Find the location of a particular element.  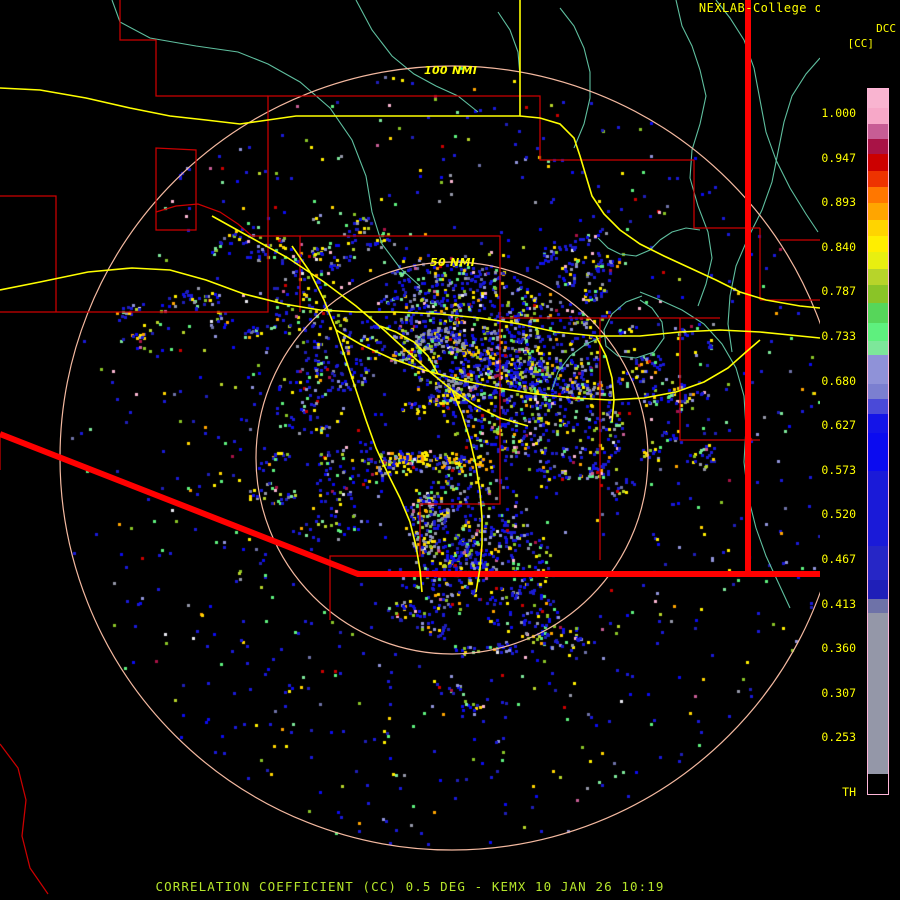

colorbar-gradient is located at coordinates (878, 441).